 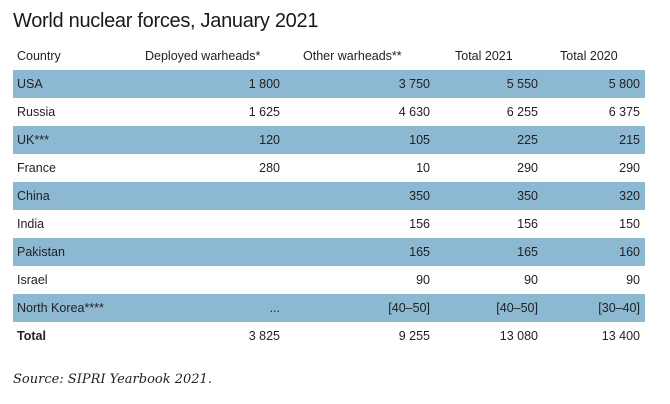 I want to click on cell-deployed: 280, so click(x=269, y=168).